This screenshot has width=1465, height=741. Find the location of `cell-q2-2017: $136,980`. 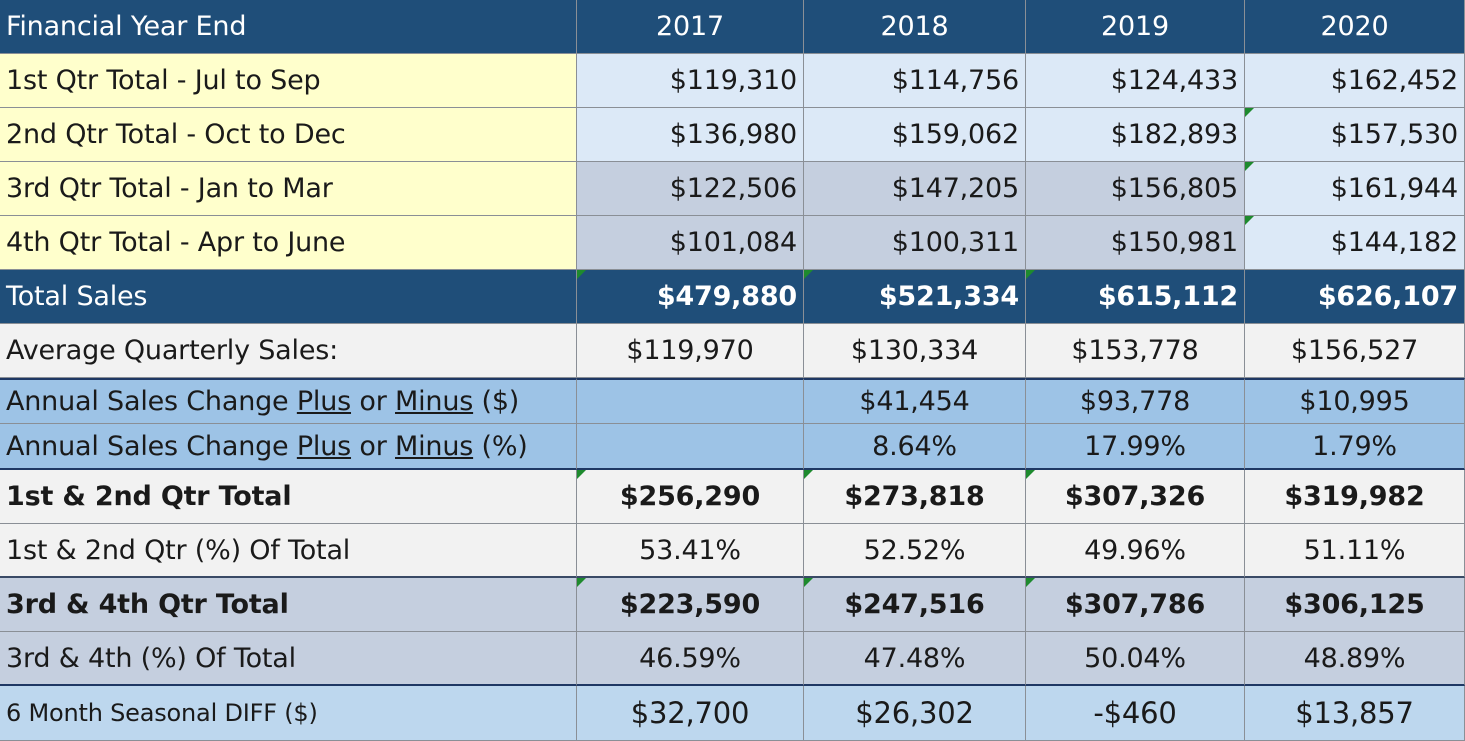

cell-q2-2017: $136,980 is located at coordinates (690, 135).